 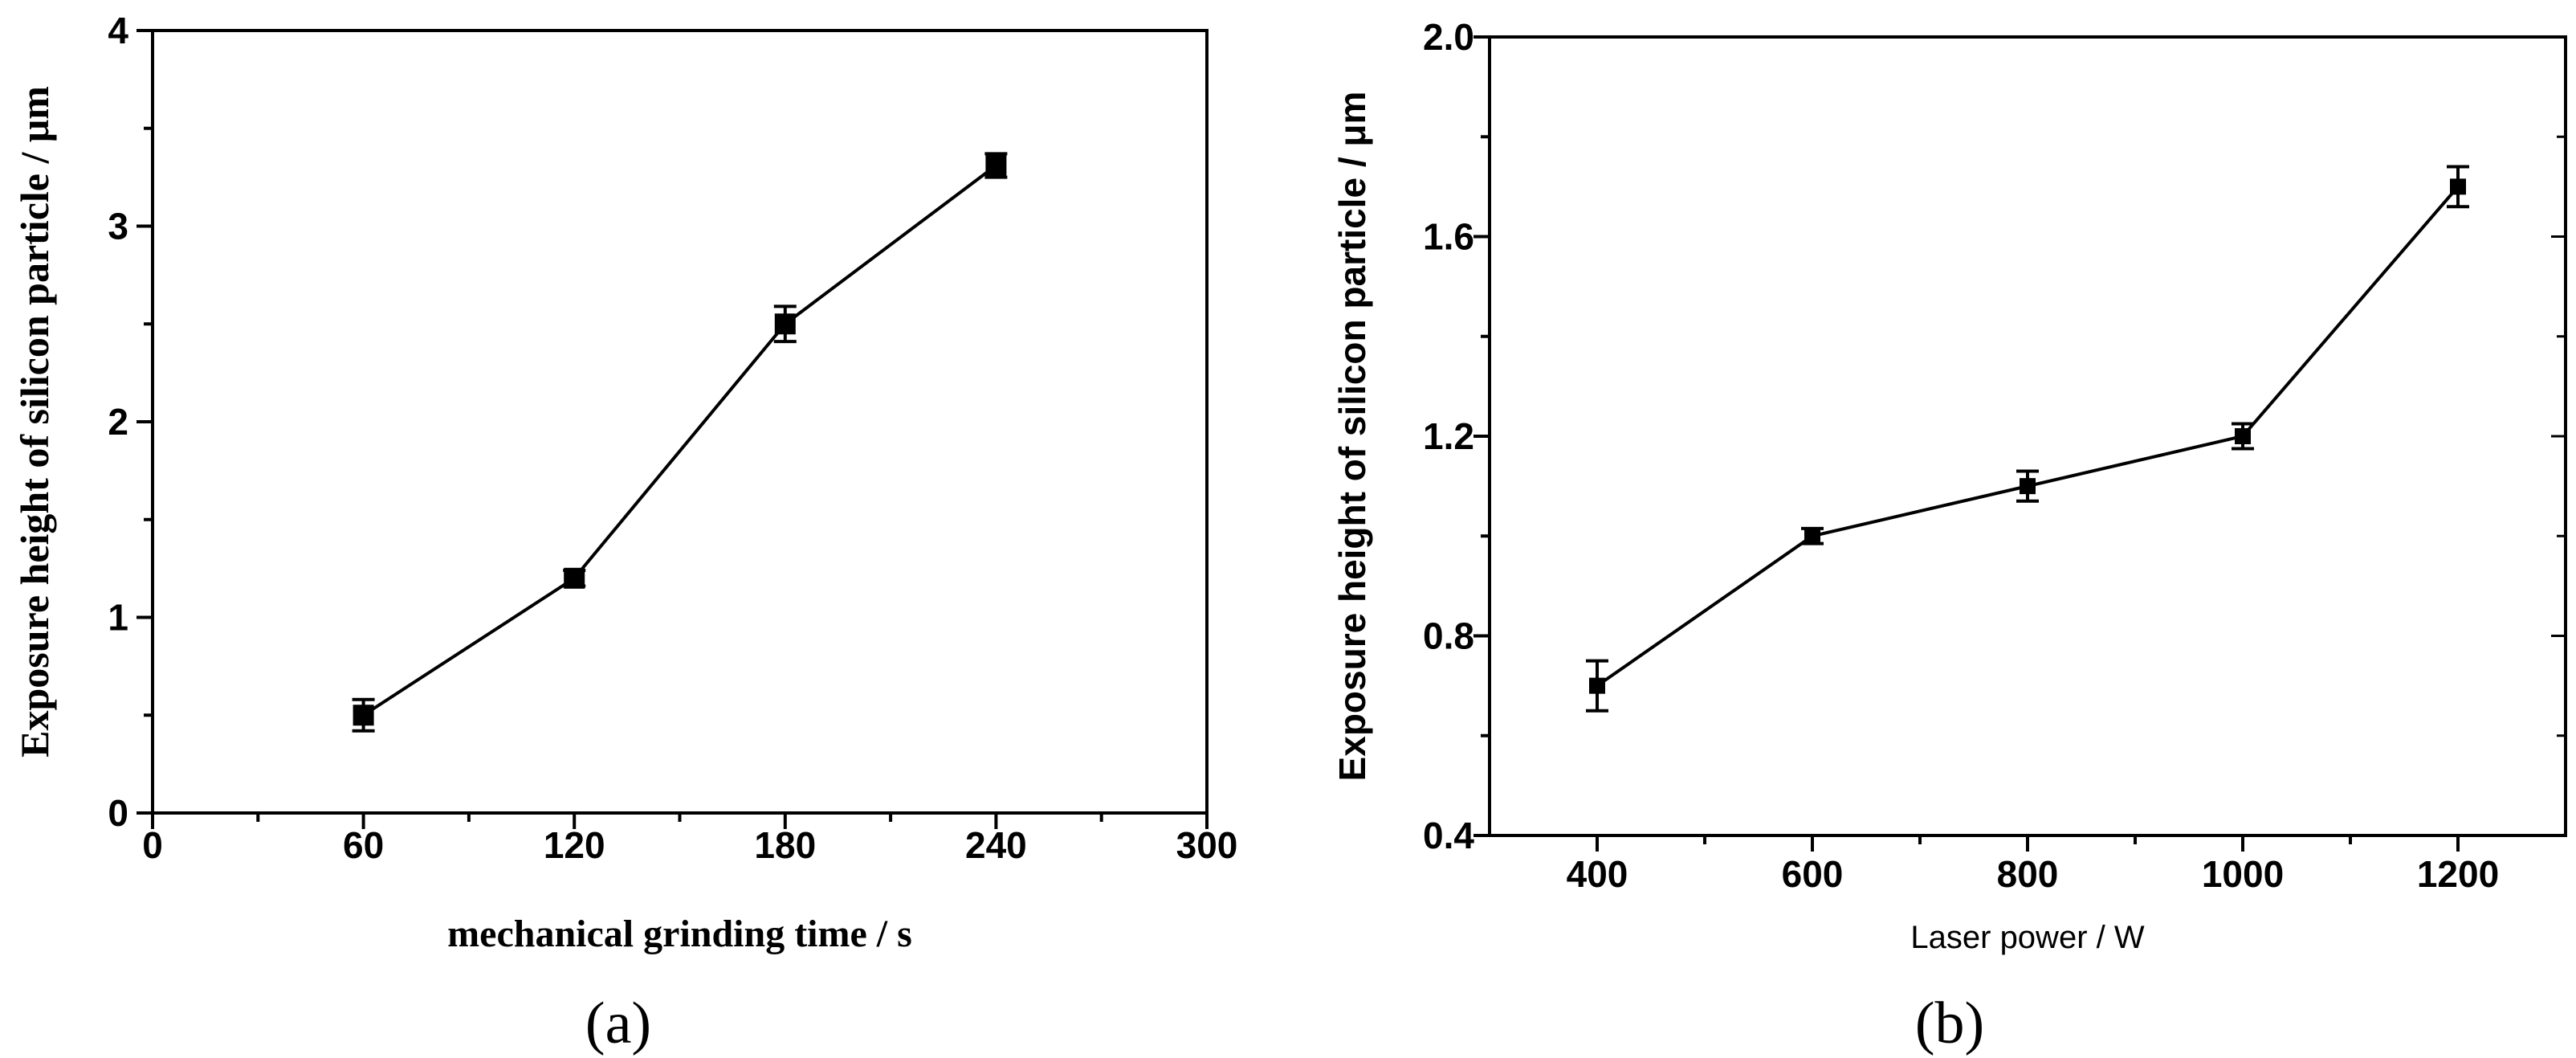 What do you see at coordinates (1448, 37) in the screenshot?
I see `y-tick-label: 2.0` at bounding box center [1448, 37].